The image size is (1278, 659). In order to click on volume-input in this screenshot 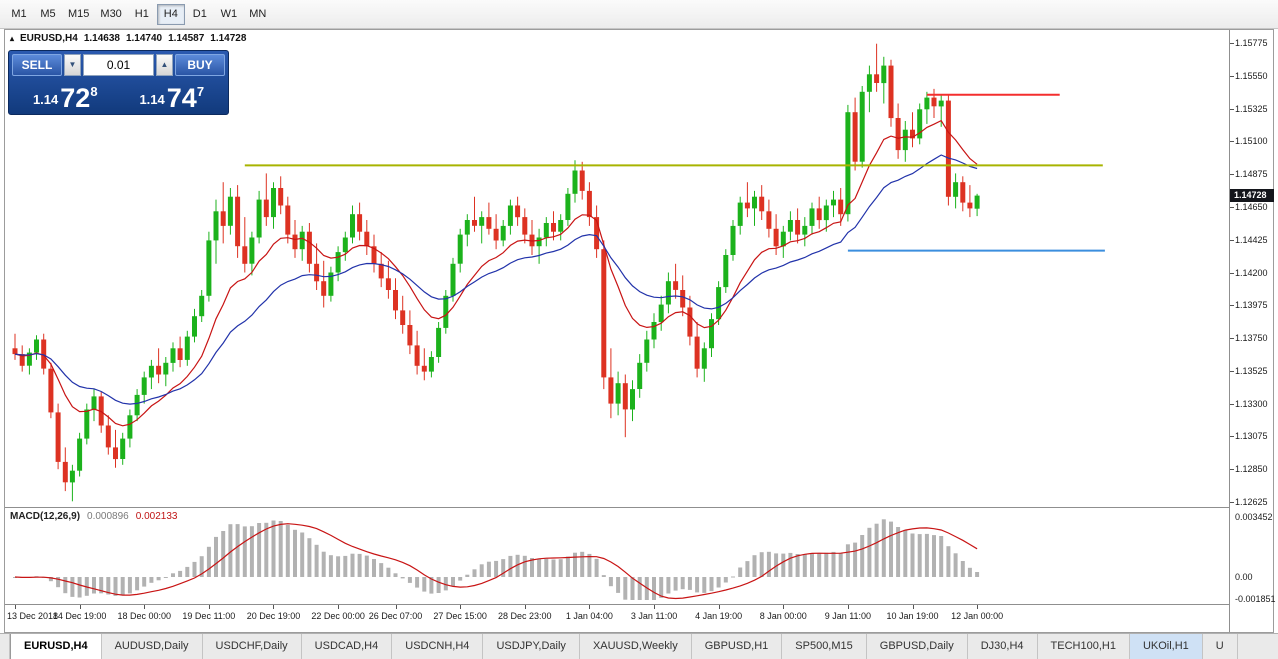, I will do `click(118, 65)`.